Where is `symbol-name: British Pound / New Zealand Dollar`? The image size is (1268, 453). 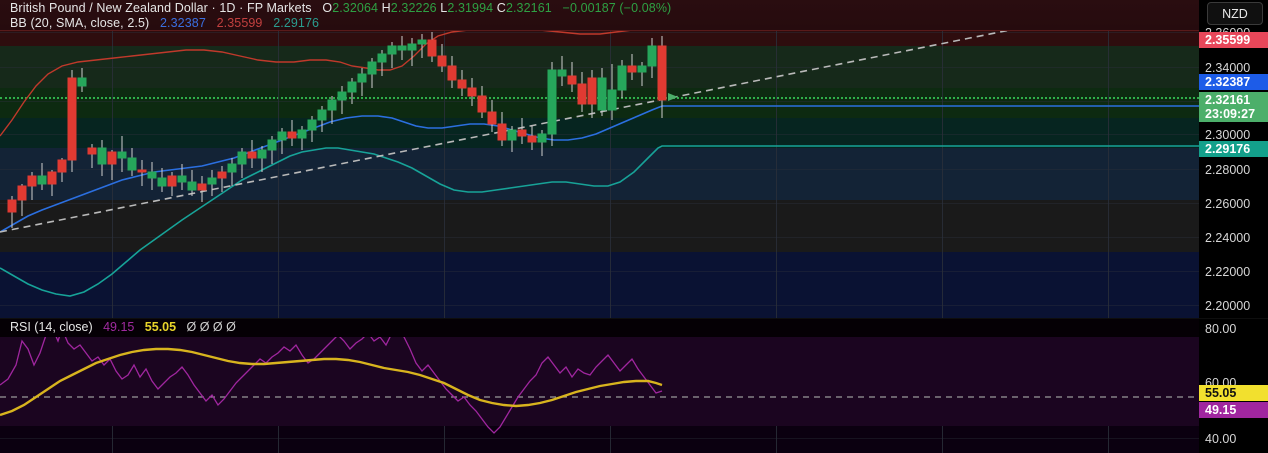
symbol-name: British Pound / New Zealand Dollar is located at coordinates (109, 8).